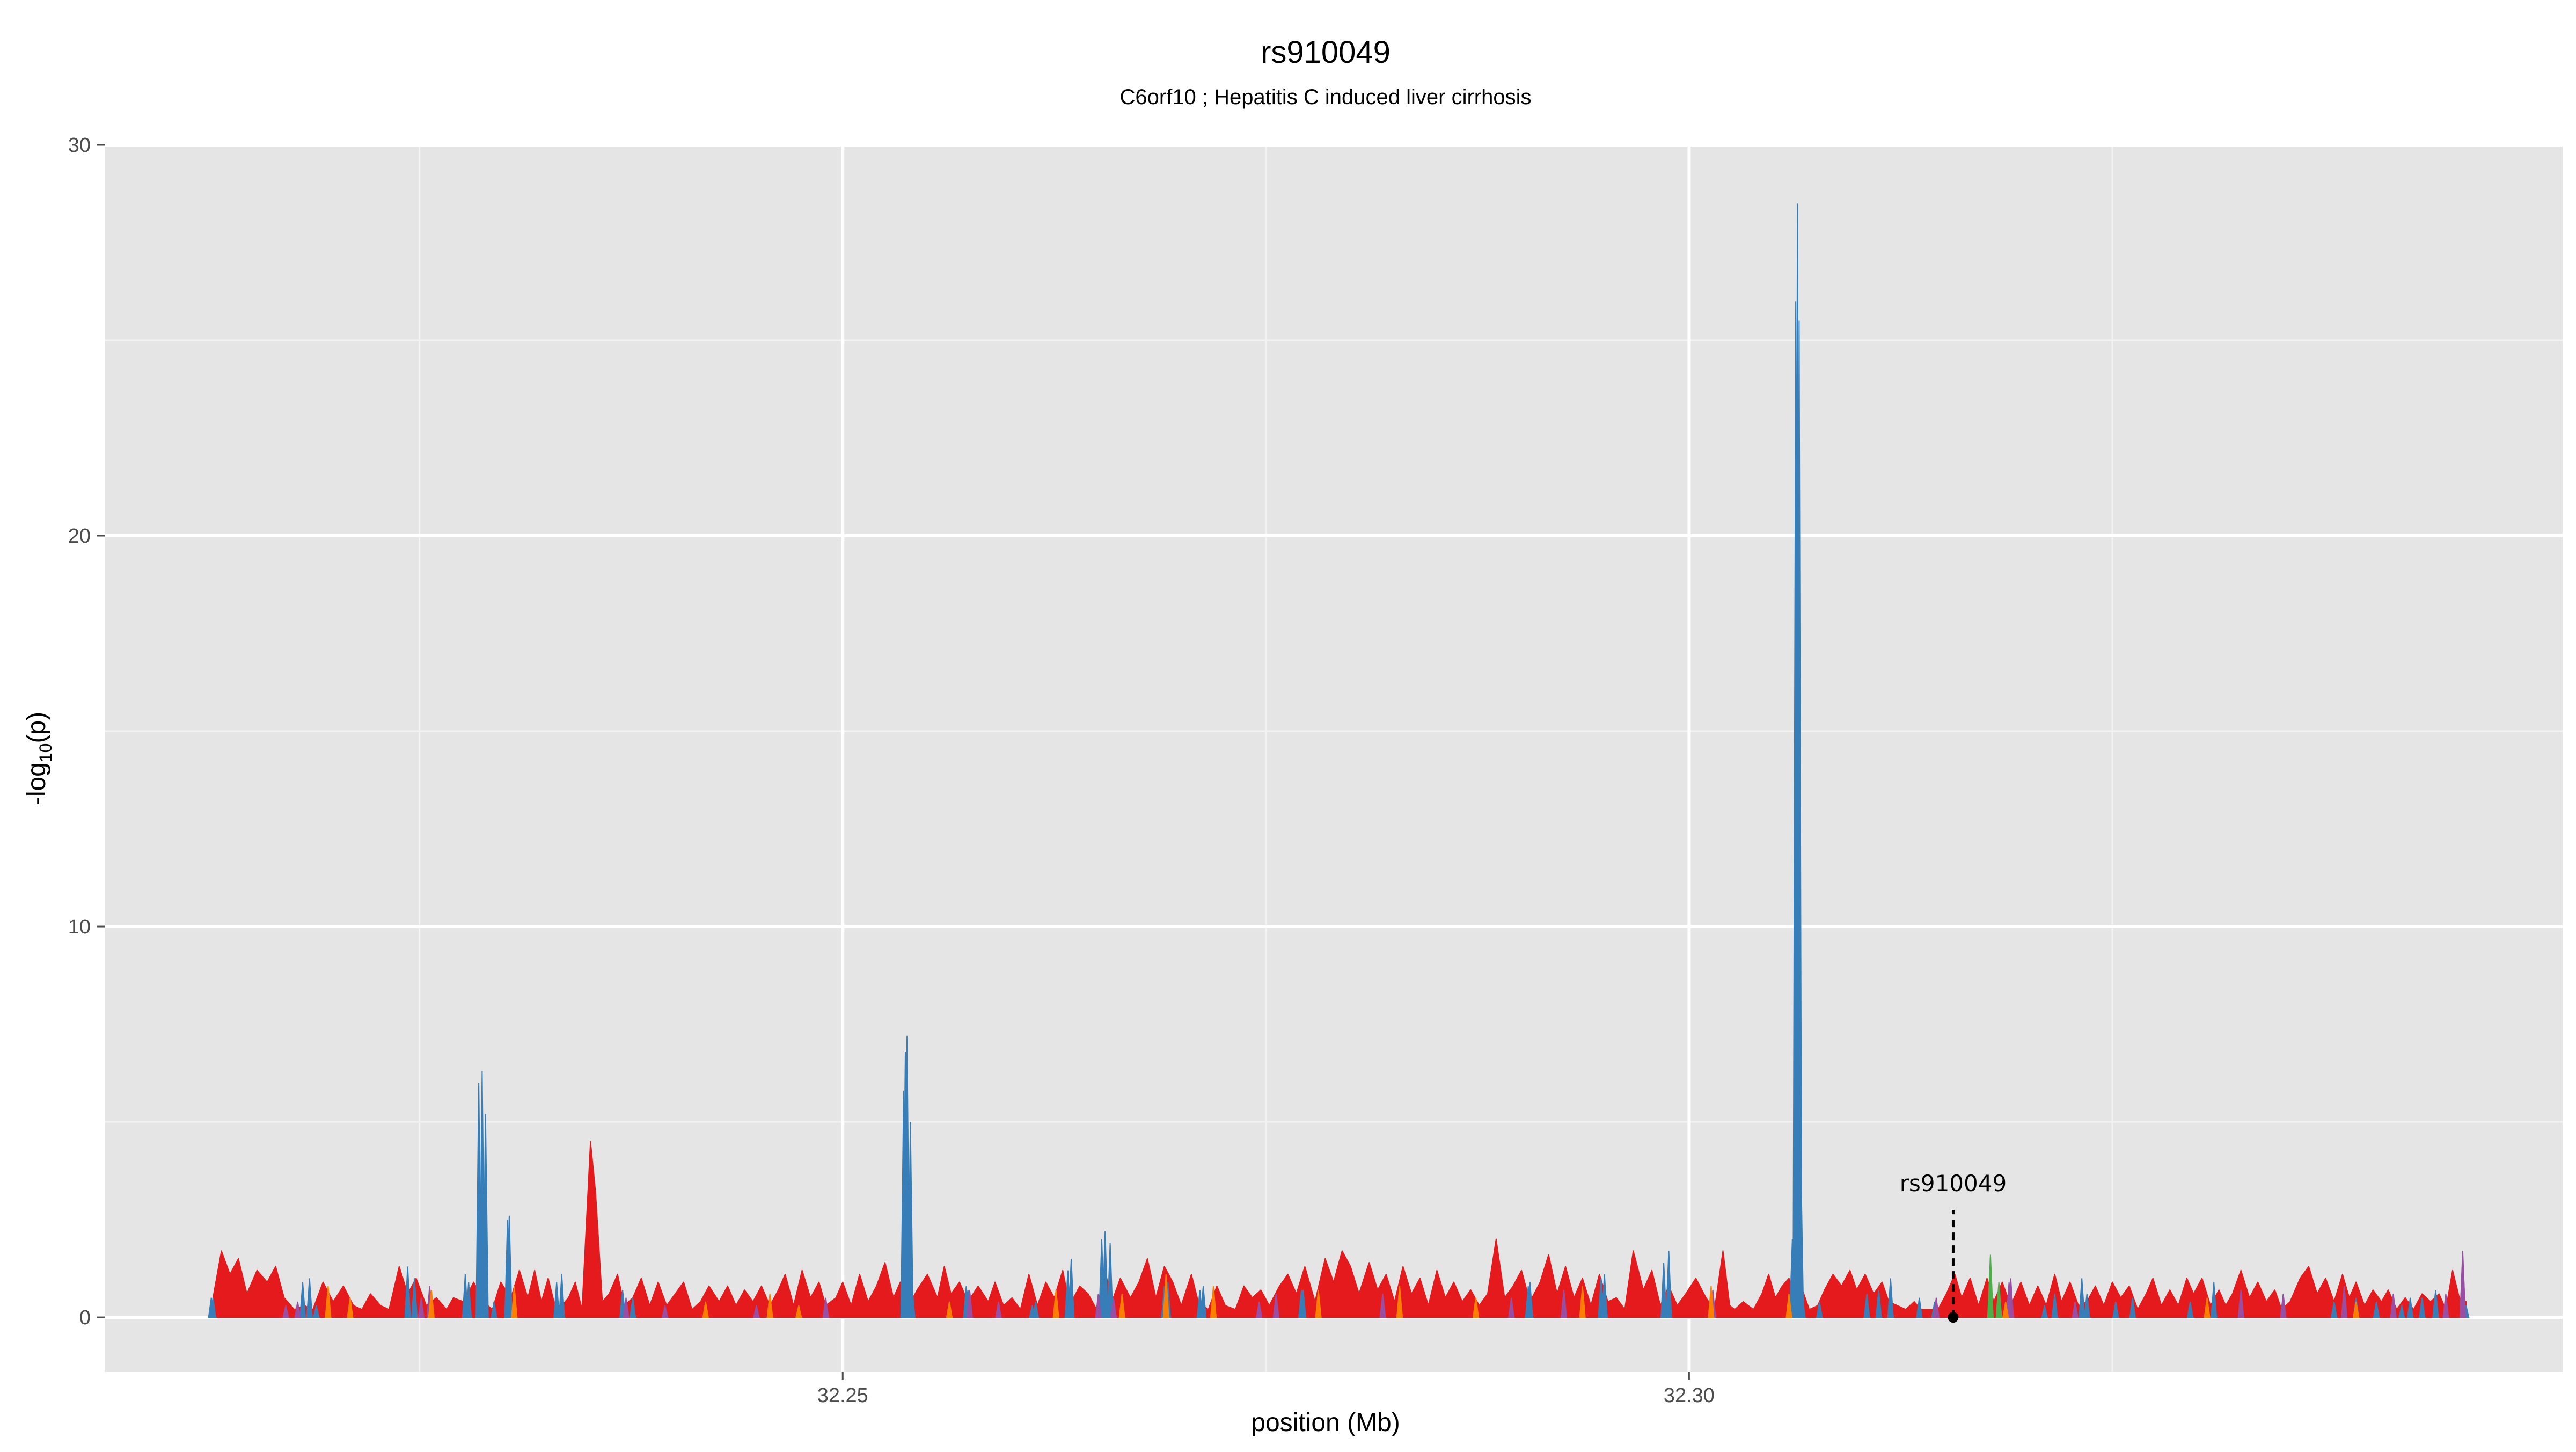 The height and width of the screenshot is (1452, 2576). Describe the element at coordinates (1953, 1246) in the screenshot. I see `annotation-layer: rs910049` at that location.